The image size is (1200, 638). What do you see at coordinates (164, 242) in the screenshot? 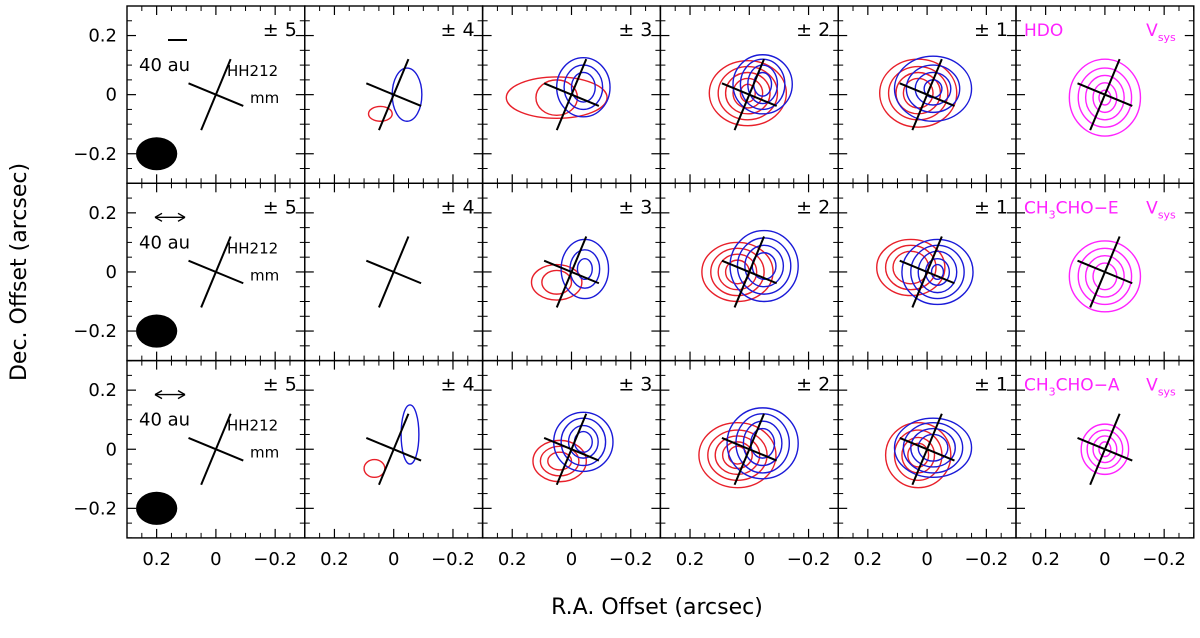
I see `scale-label: 40 au` at bounding box center [164, 242].